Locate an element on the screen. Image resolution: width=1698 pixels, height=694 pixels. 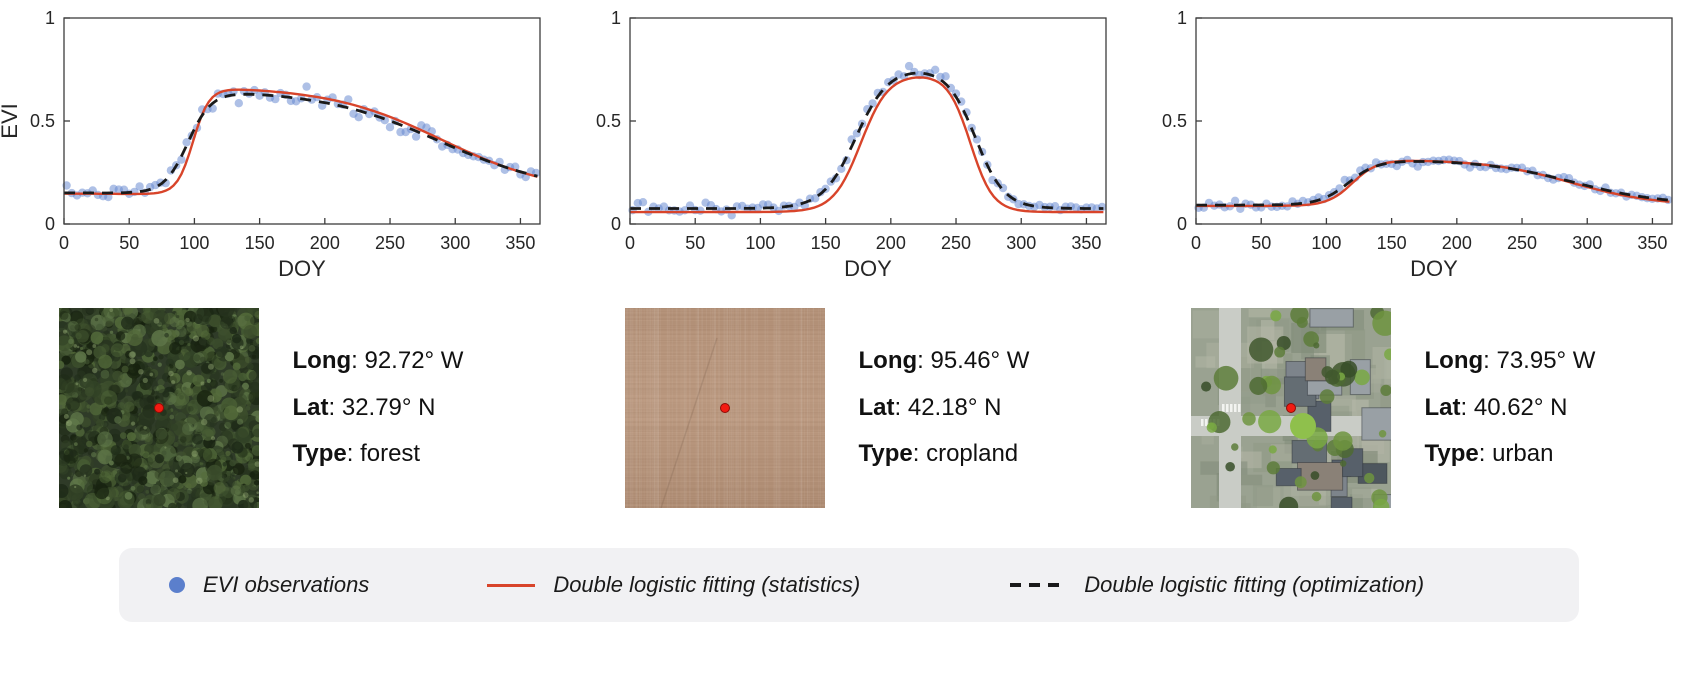
longitude-line: Long: 92.72° W is located at coordinates (400, 361).